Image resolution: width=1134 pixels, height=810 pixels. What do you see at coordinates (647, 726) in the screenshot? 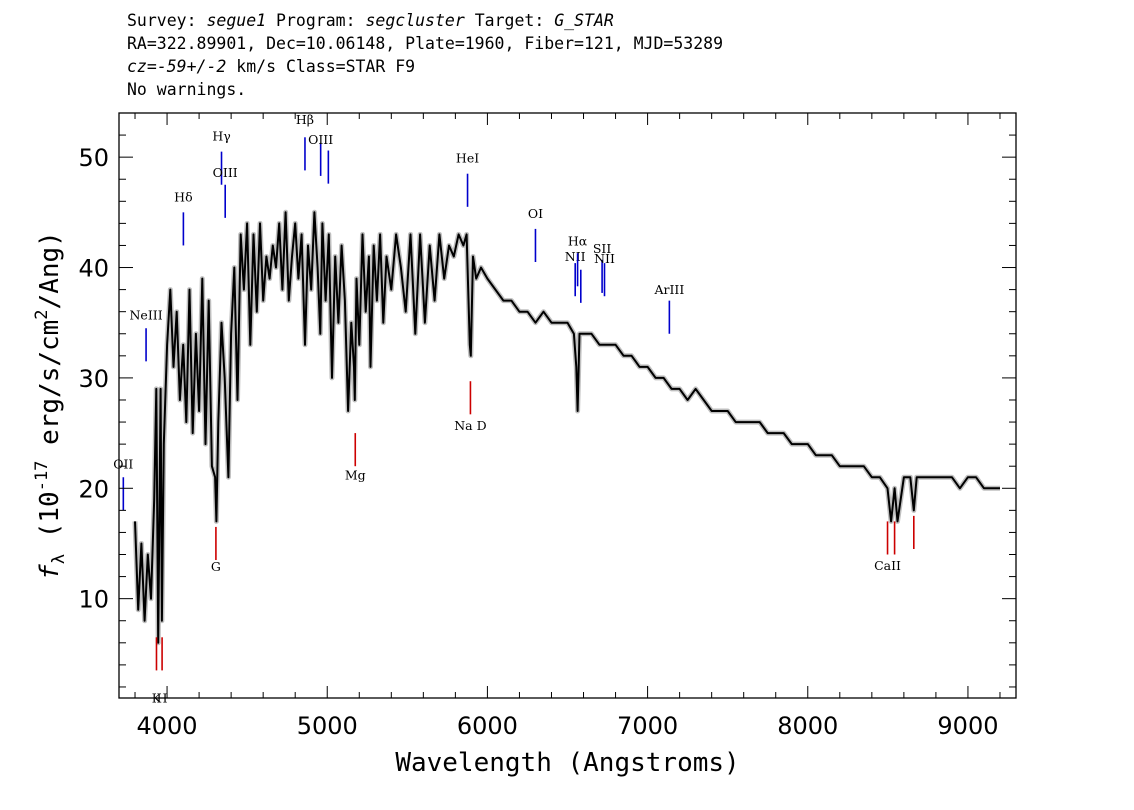
I see `x-tick-label-3: 7000` at bounding box center [647, 726].